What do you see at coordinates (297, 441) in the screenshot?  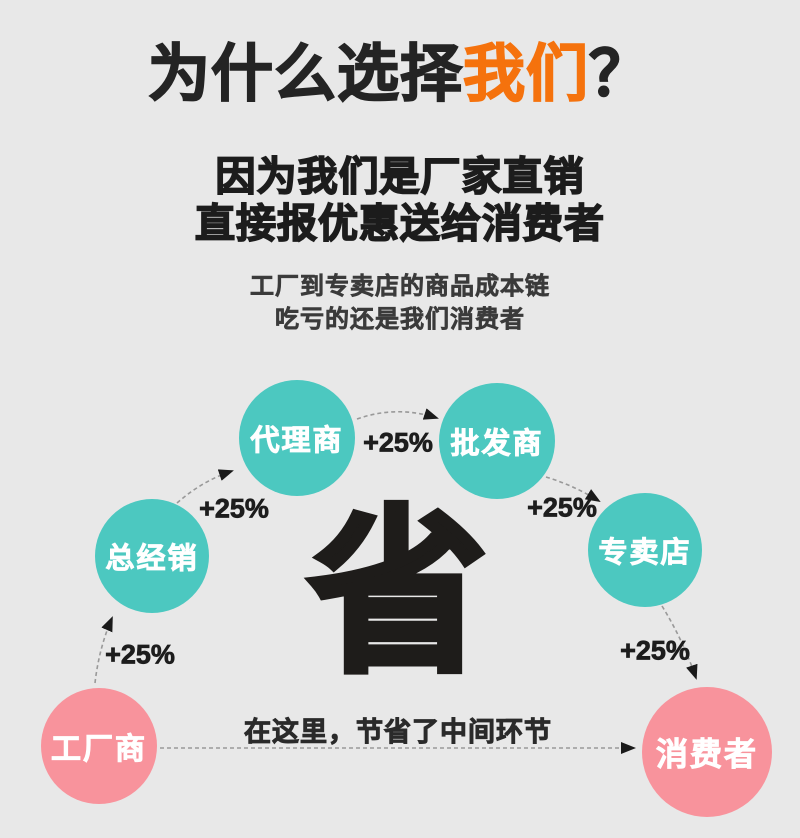 I see `node-agent-label: 代理商` at bounding box center [297, 441].